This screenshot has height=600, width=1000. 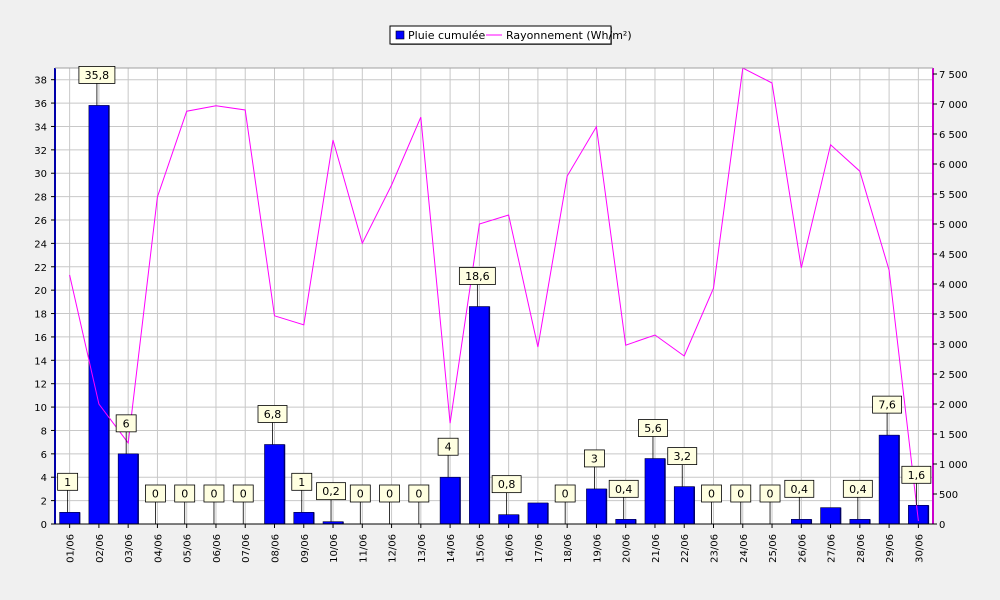 I want to click on data-label-text: 18,6, so click(x=477, y=276).